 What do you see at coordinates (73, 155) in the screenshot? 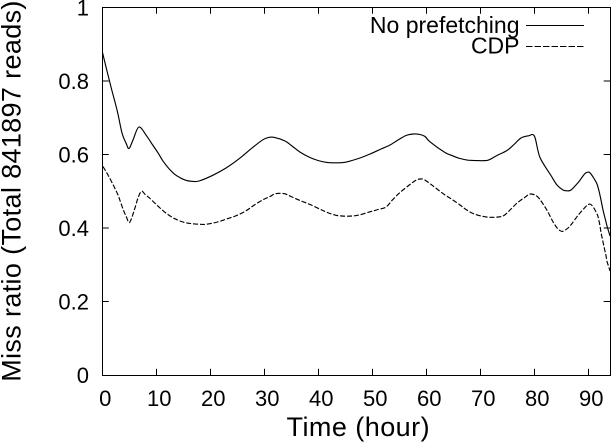
I see `svg-text: 0.6` at bounding box center [73, 155].